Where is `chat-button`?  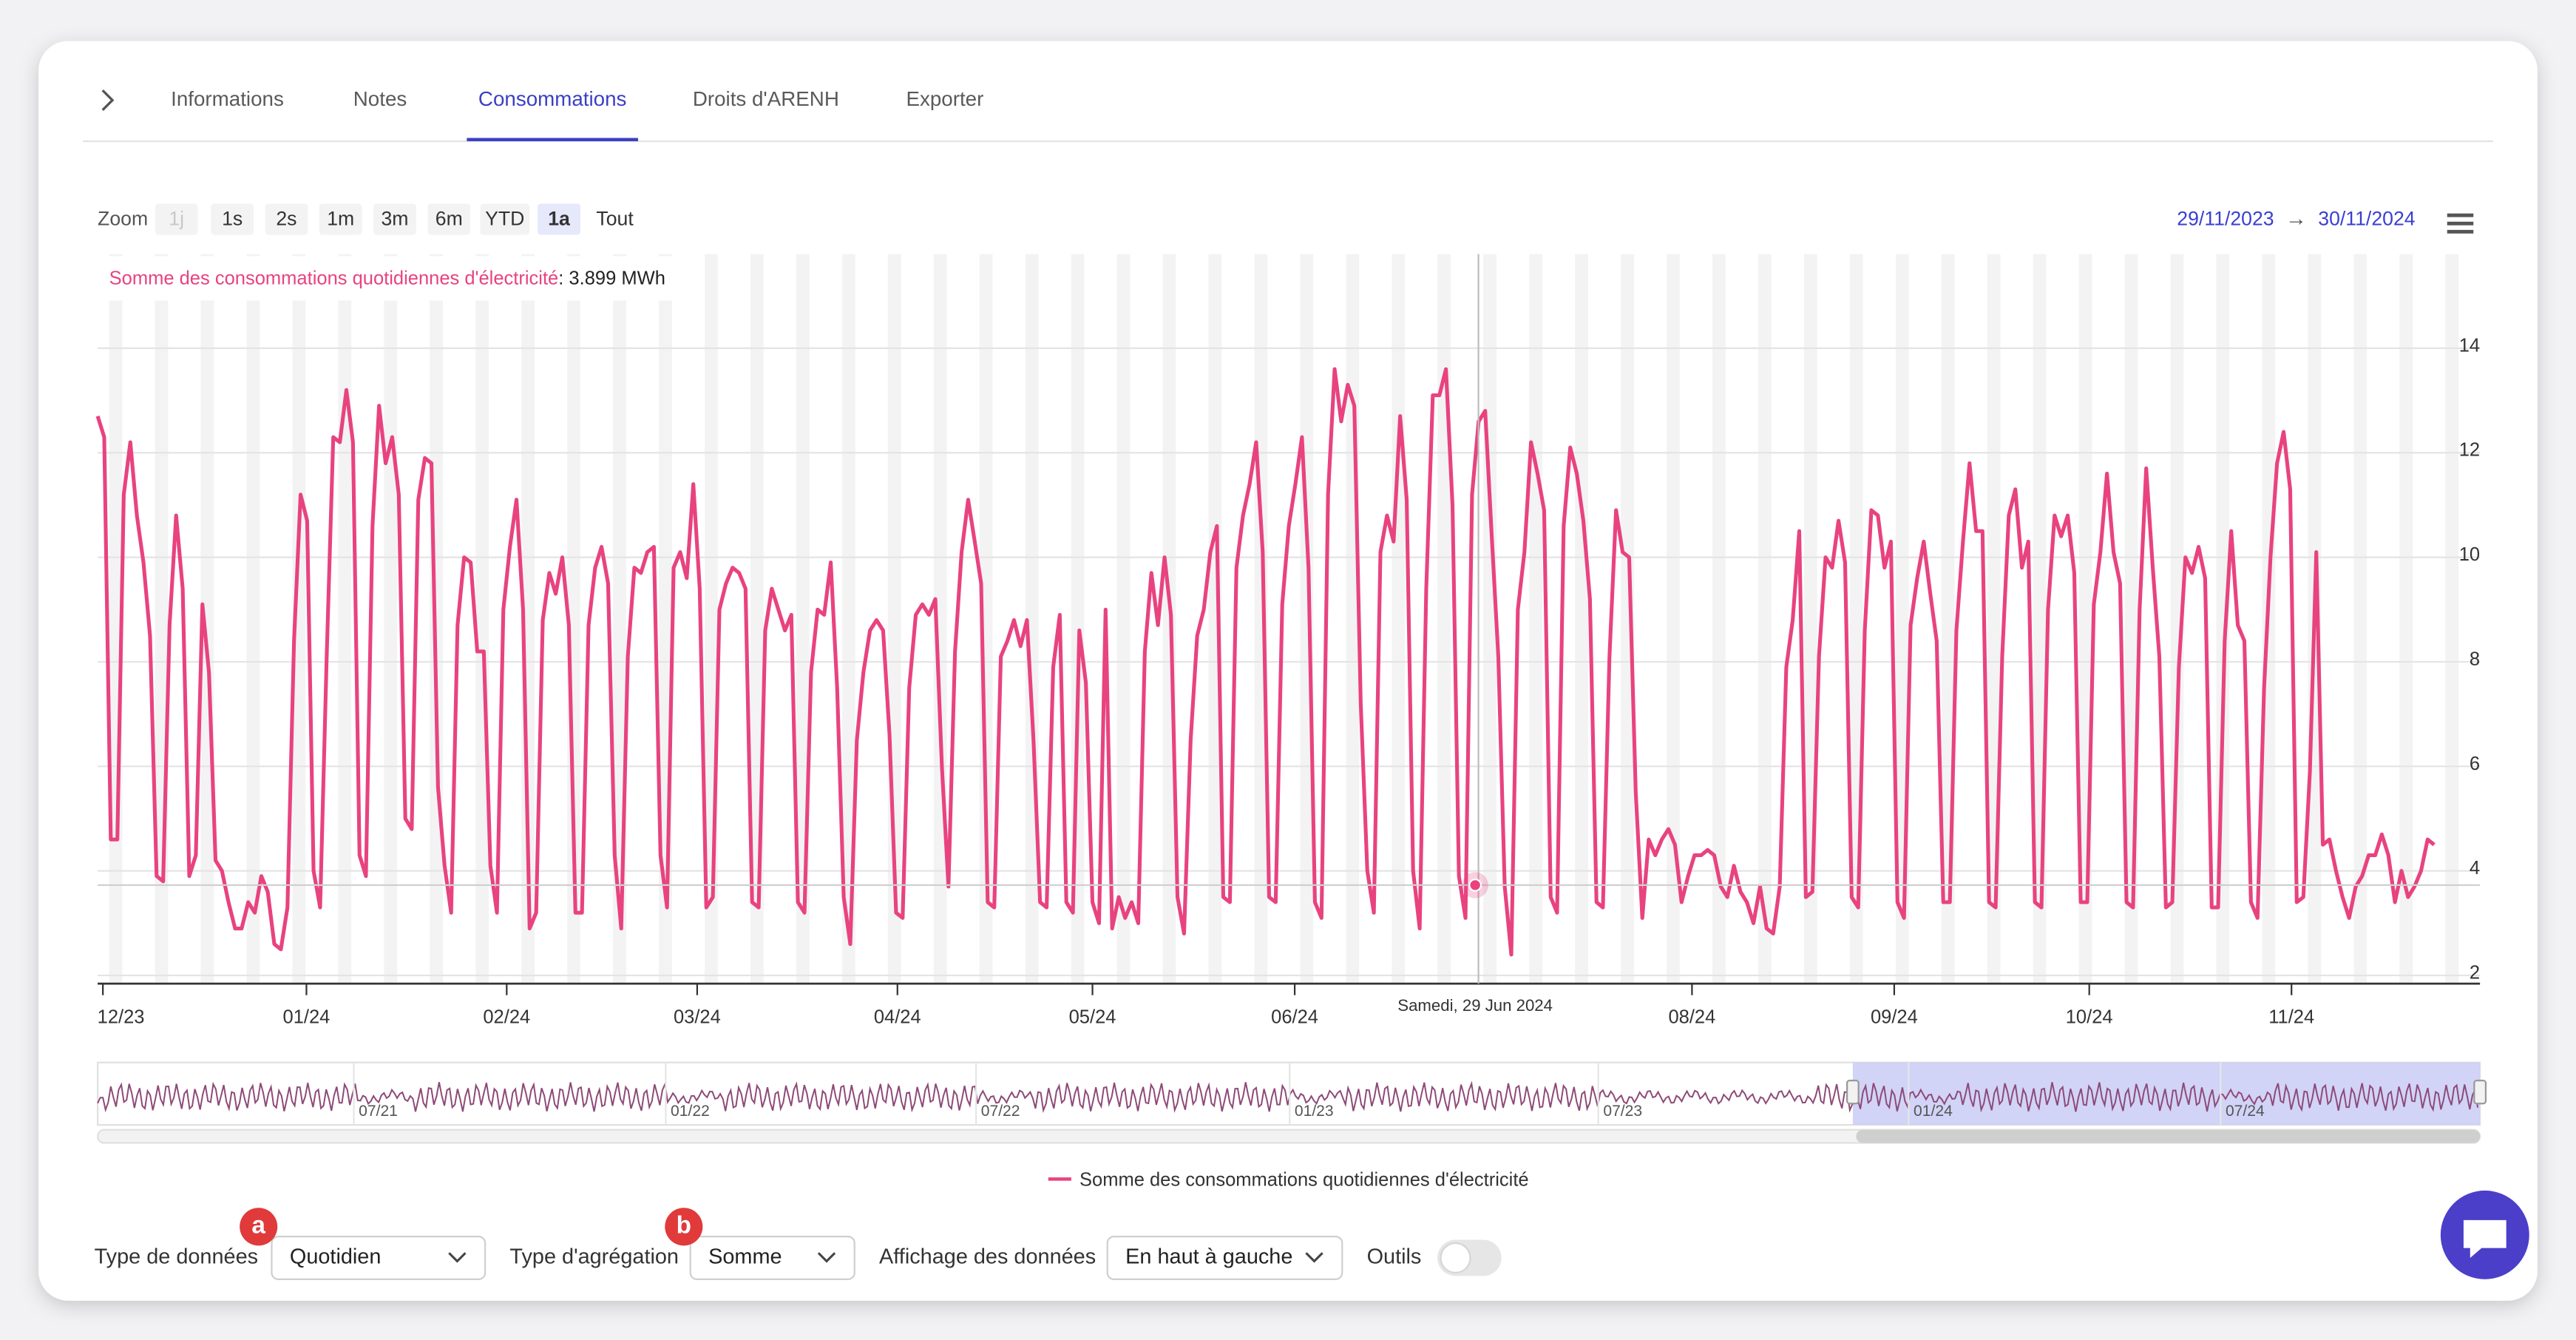 chat-button is located at coordinates (2484, 1235).